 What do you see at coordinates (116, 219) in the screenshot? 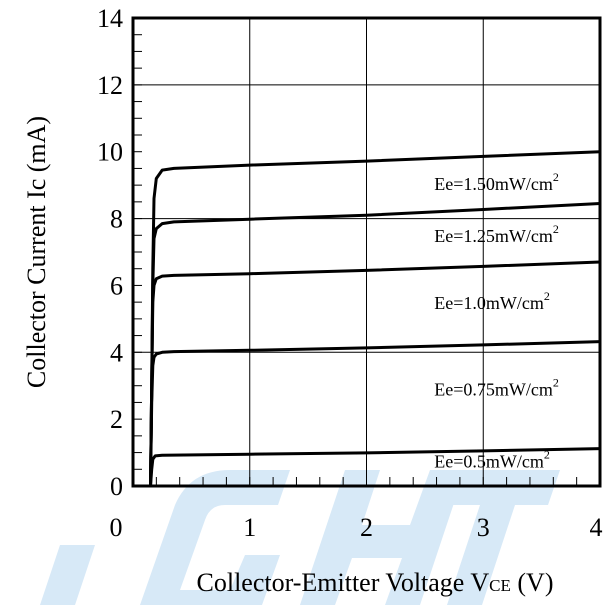
I see `y-tick-label: 8` at bounding box center [116, 219].